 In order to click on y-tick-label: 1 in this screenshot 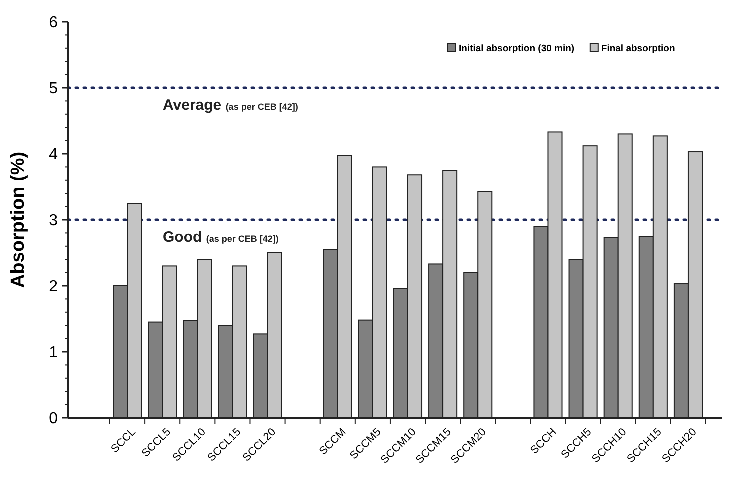, I will do `click(53, 353)`.